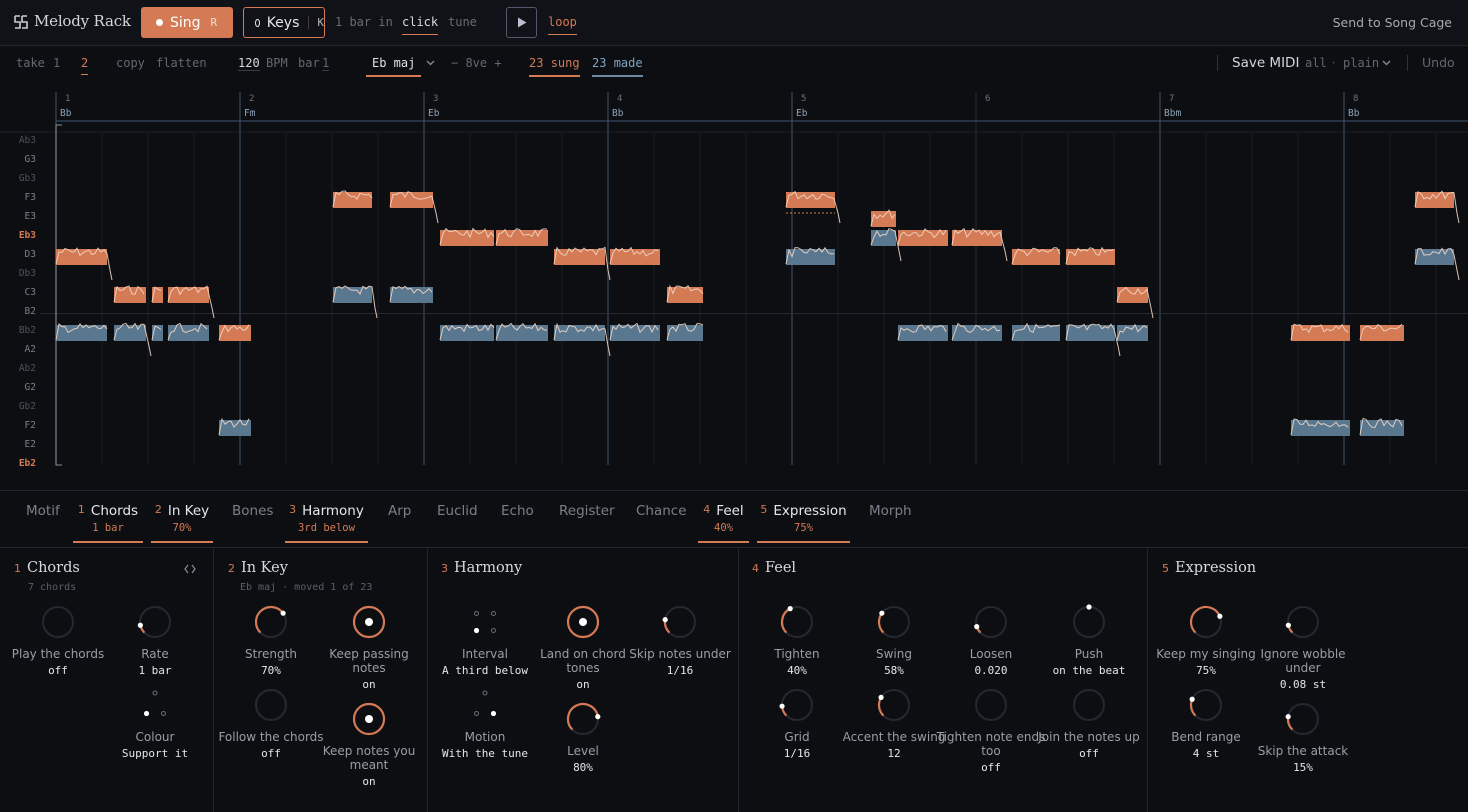  Describe the element at coordinates (420, 25) in the screenshot. I see `click-toggle: click` at that location.